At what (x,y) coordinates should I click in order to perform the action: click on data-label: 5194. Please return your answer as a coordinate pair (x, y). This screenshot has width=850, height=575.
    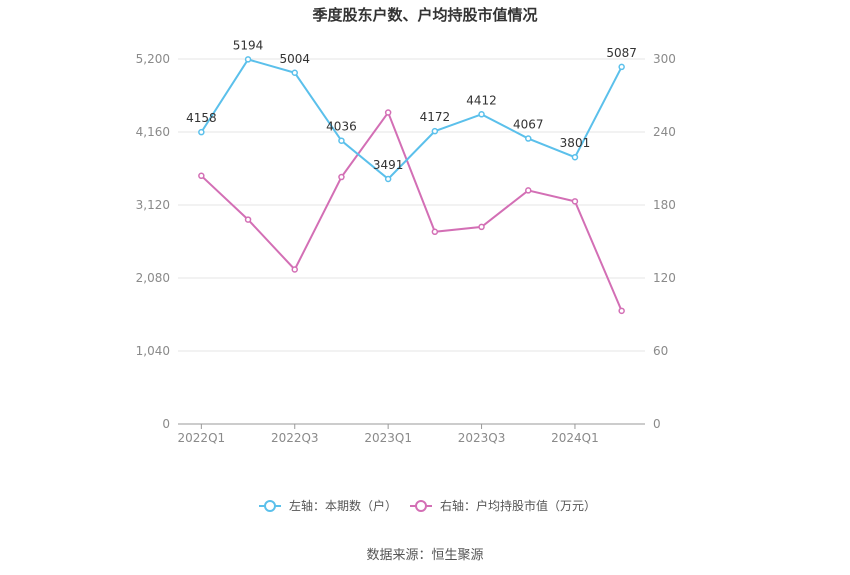
    Looking at the image, I should click on (248, 45).